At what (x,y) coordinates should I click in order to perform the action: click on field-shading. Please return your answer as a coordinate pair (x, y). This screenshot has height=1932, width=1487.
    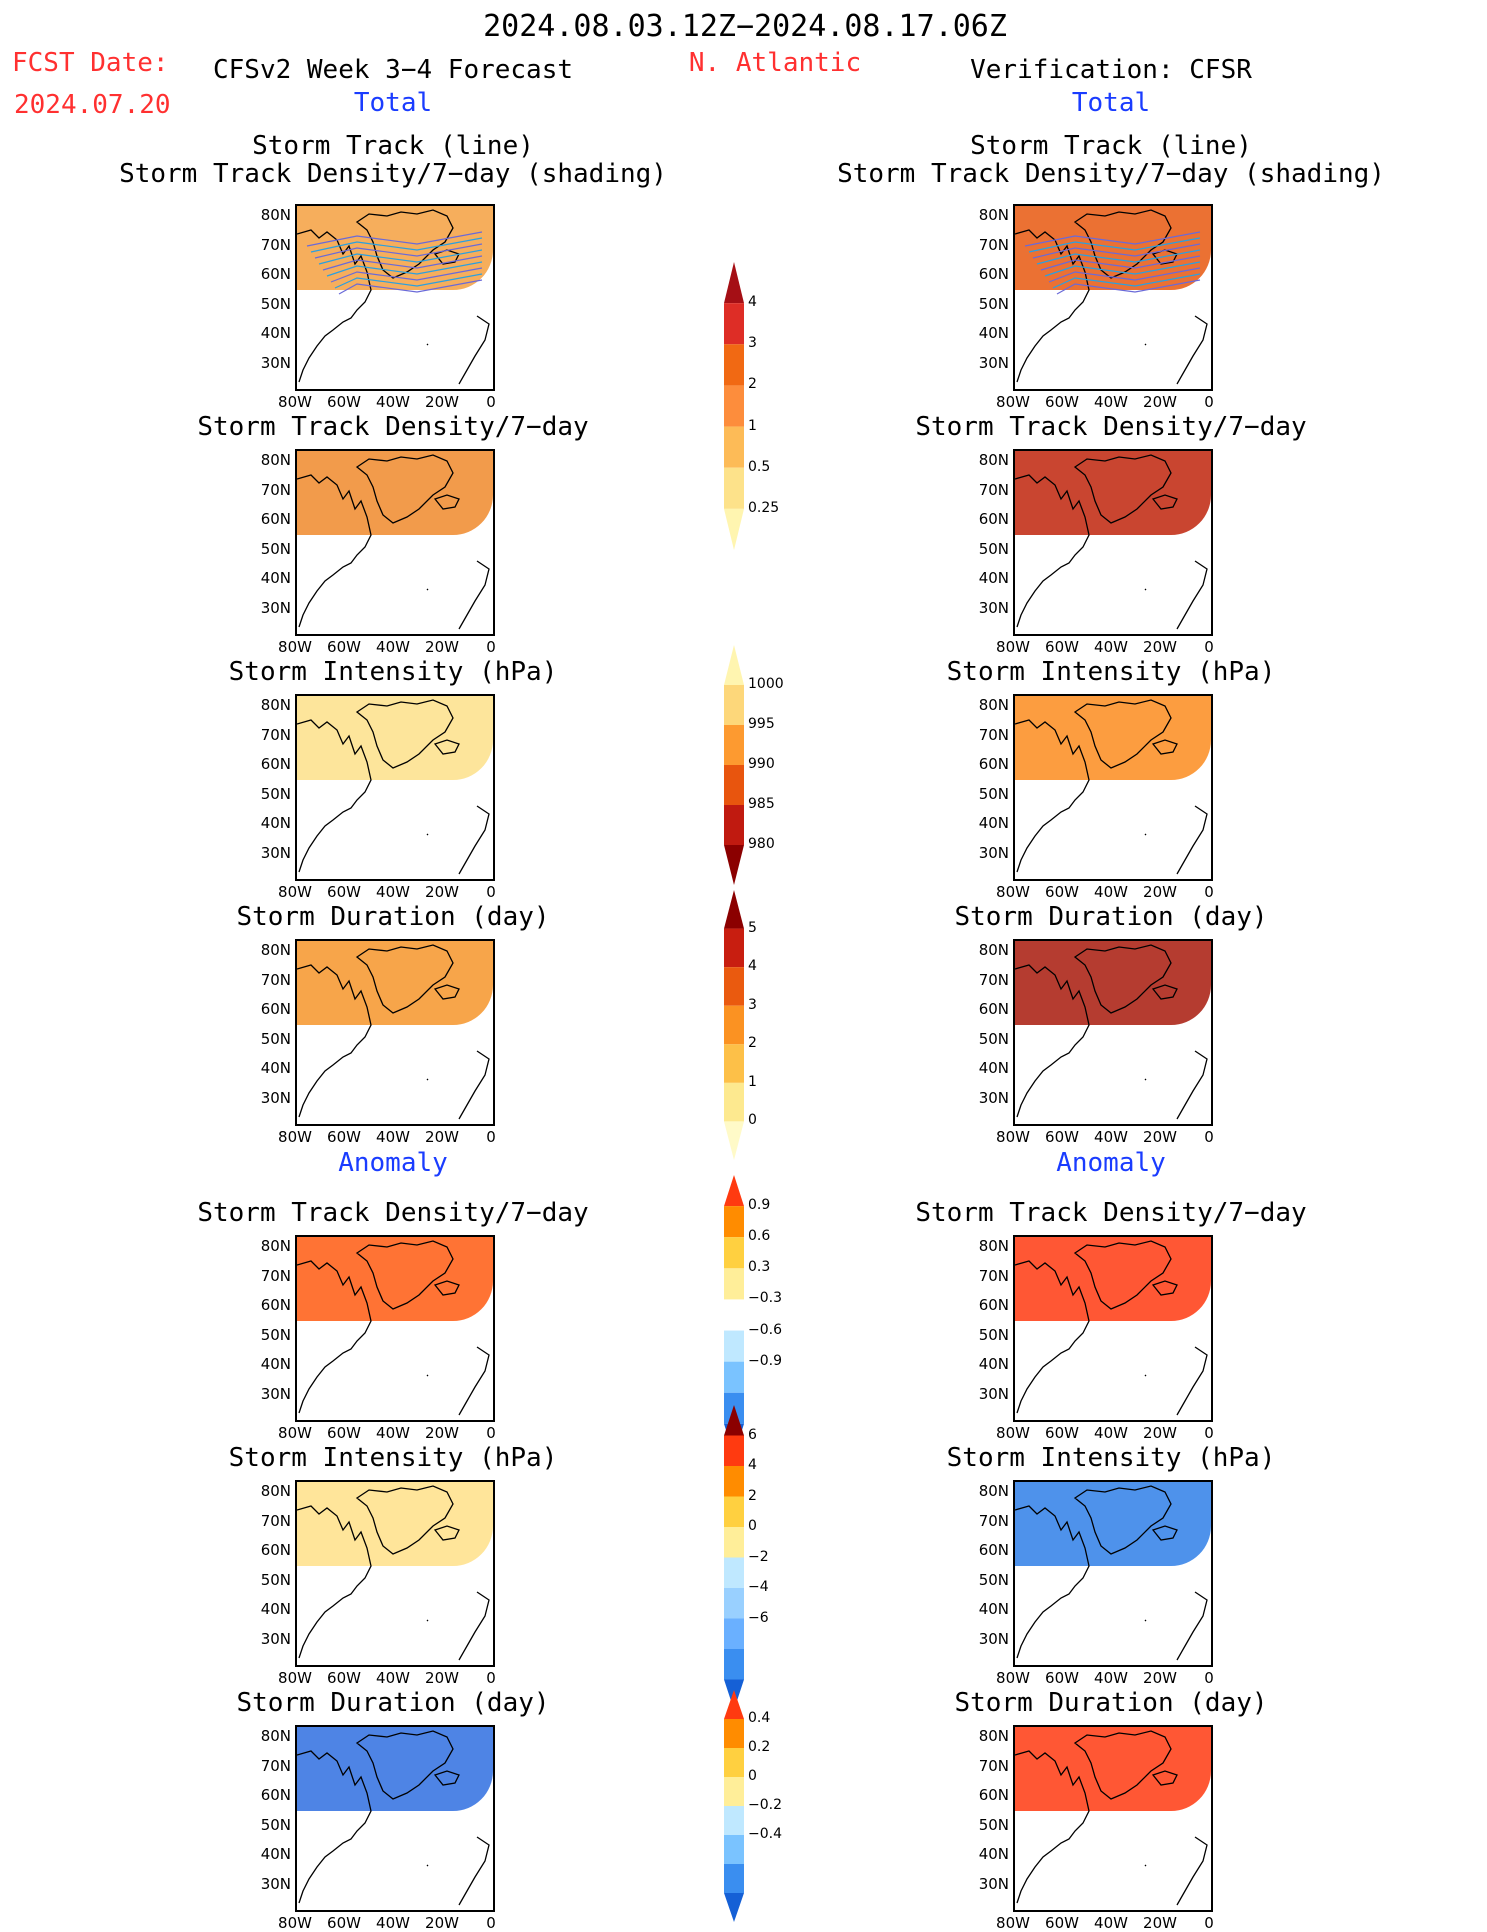
    Looking at the image, I should click on (395, 983).